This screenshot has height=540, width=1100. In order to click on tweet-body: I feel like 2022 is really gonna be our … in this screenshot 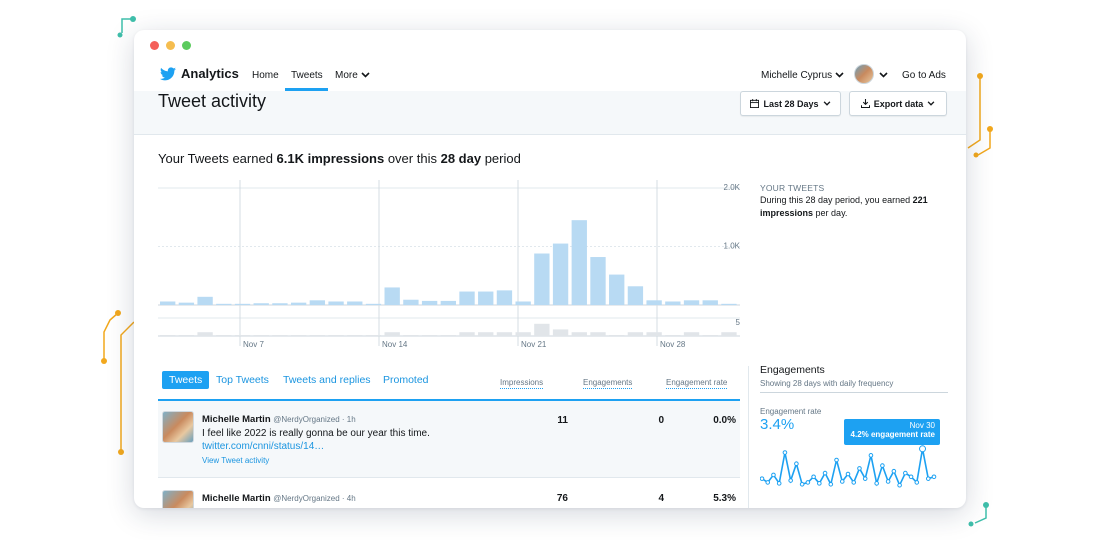, I will do `click(316, 433)`.